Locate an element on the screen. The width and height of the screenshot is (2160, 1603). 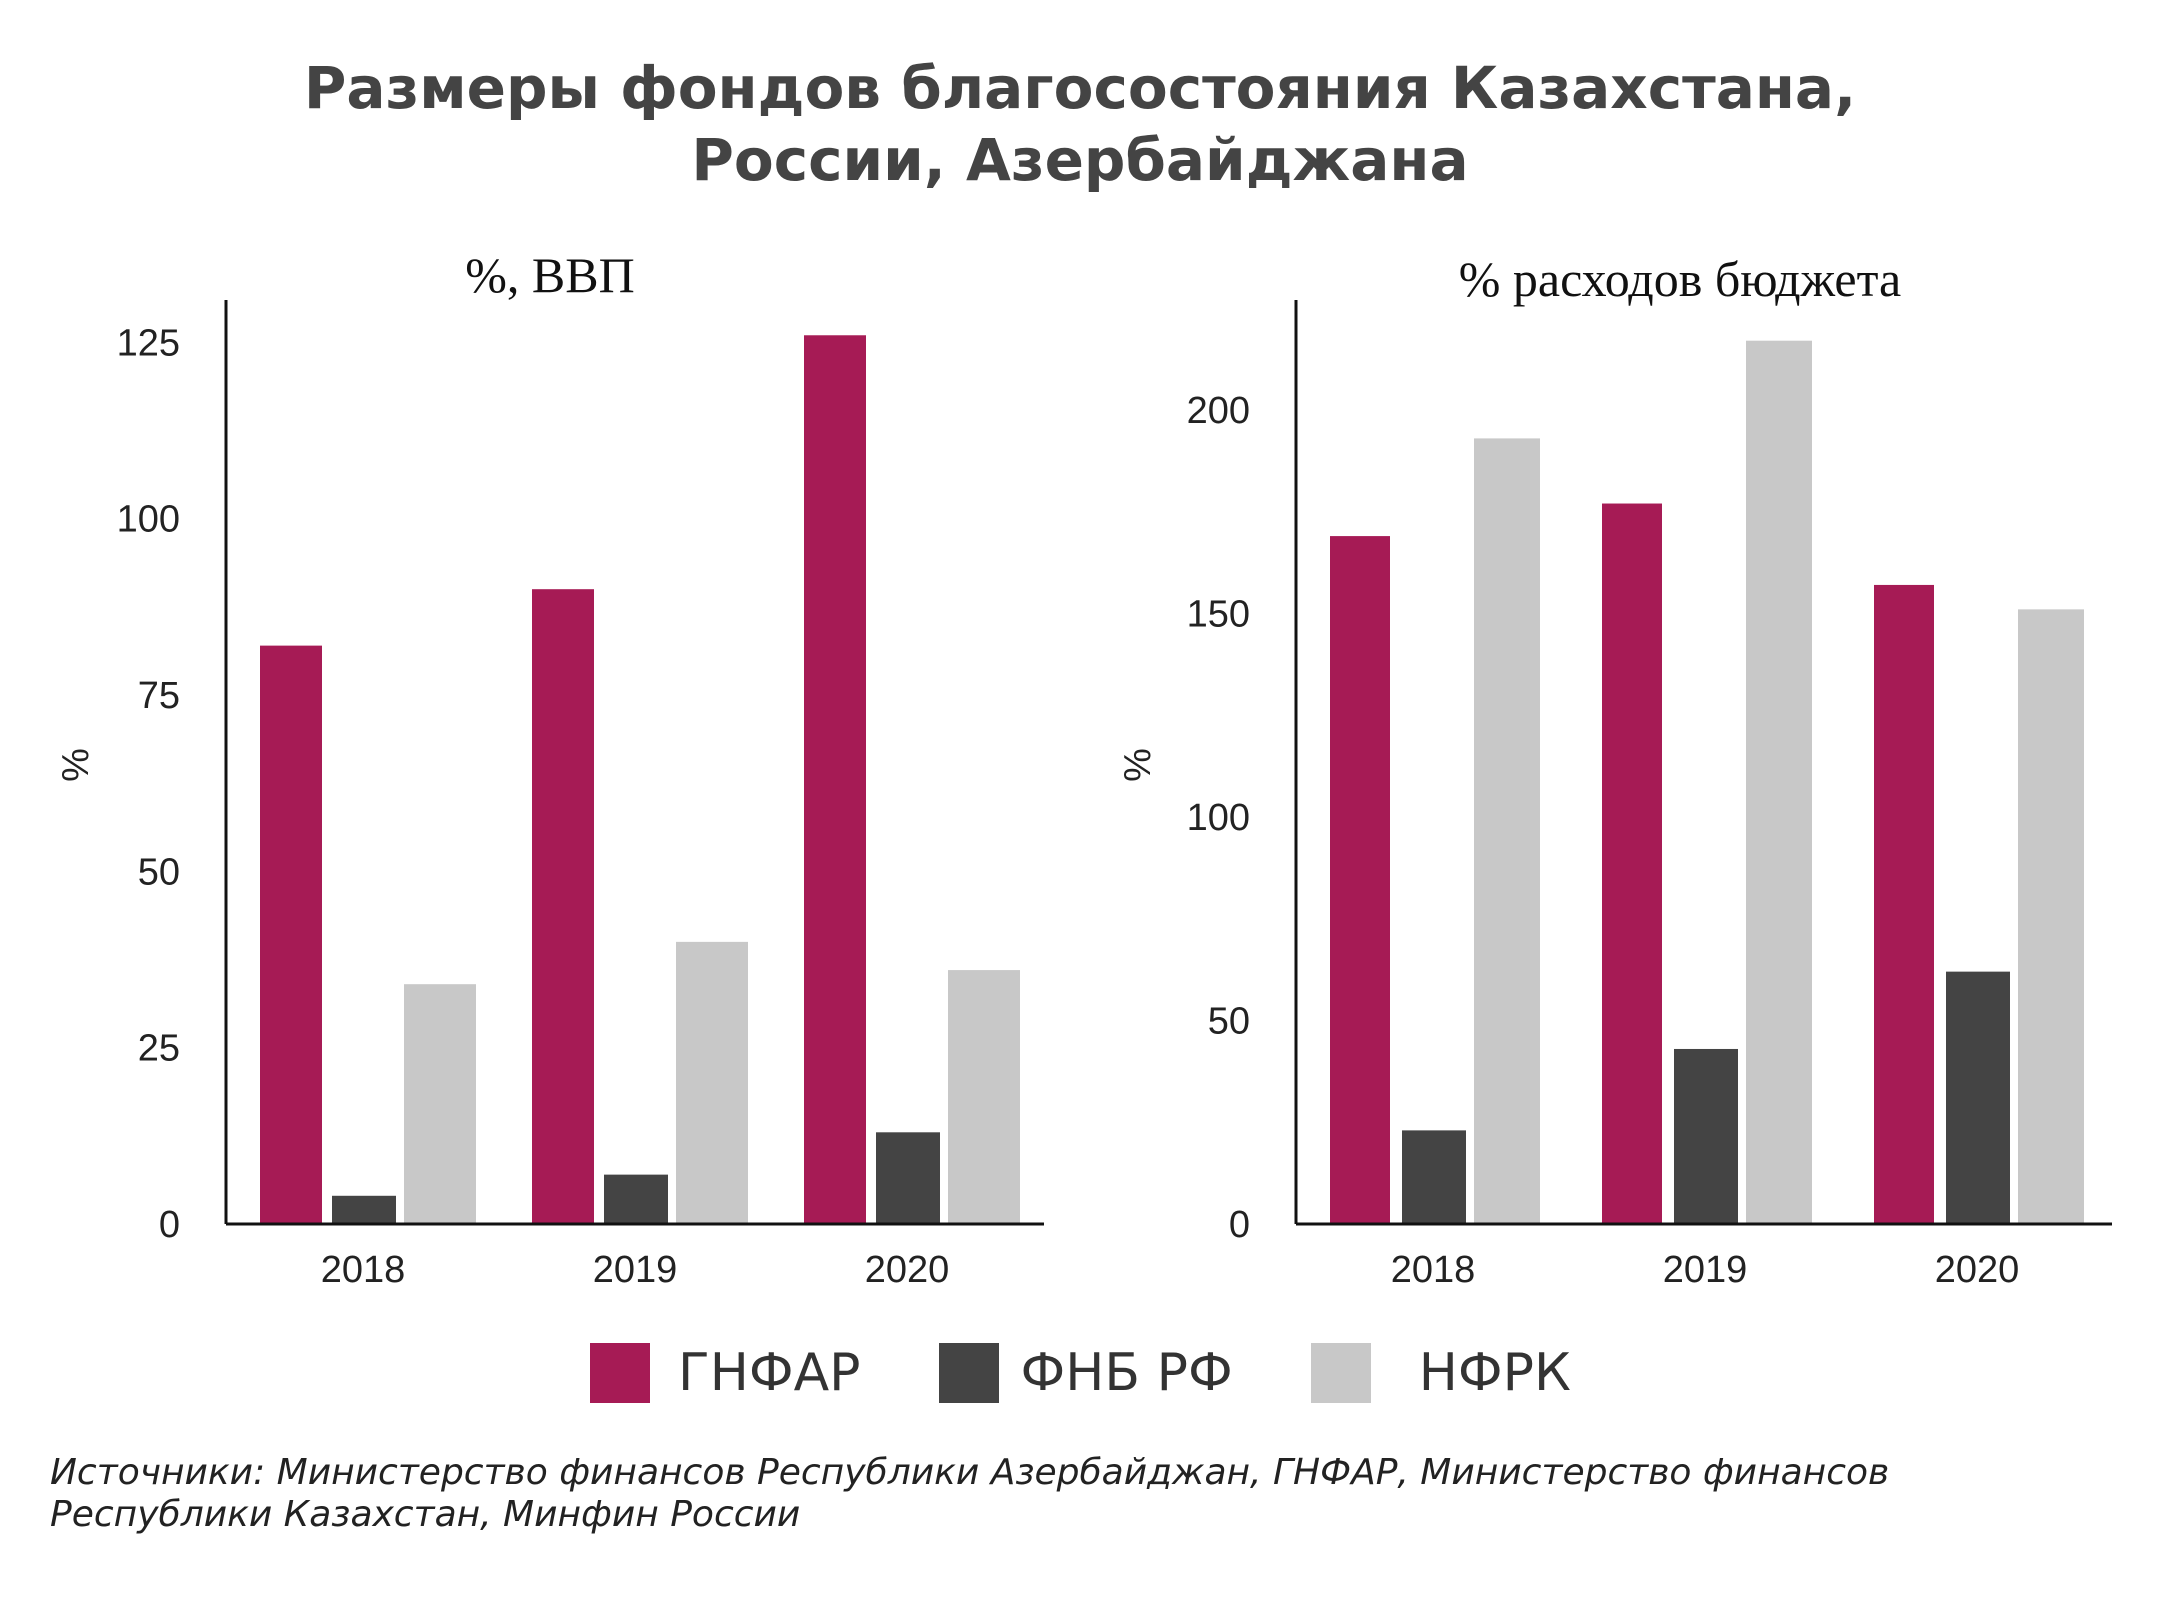
y-axis-label-gdp: % is located at coordinates (76, 765).